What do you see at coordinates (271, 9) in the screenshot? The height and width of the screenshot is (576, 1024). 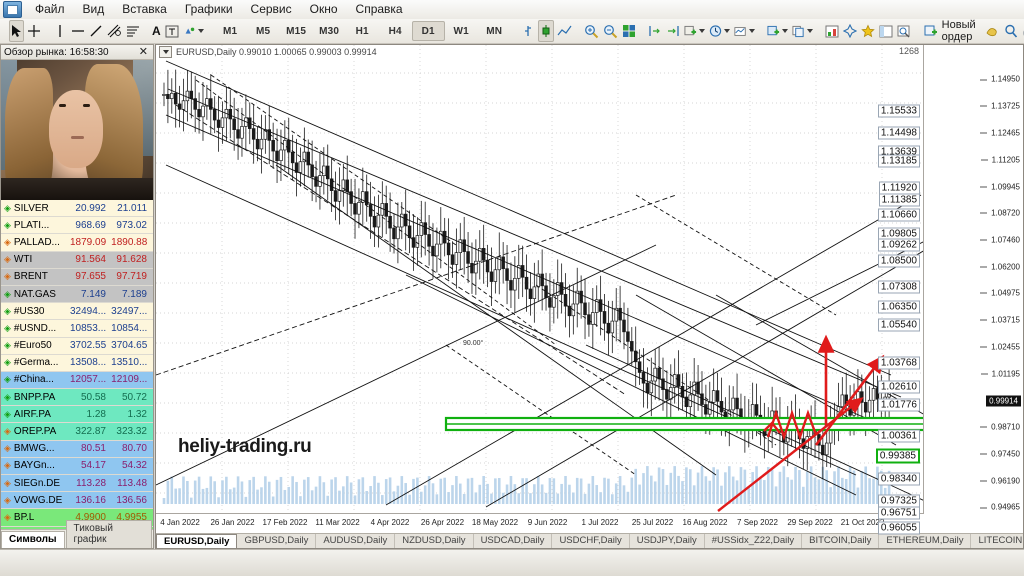 I see `menu-item-tools: Сервис` at bounding box center [271, 9].